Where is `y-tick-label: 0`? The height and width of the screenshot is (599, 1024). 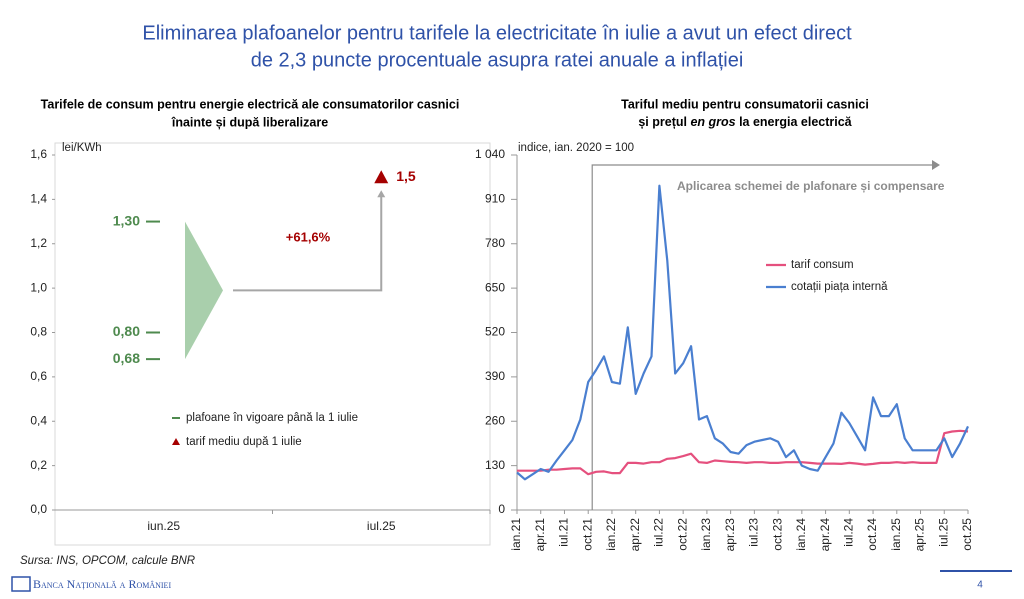 y-tick-label: 0 is located at coordinates (501, 509).